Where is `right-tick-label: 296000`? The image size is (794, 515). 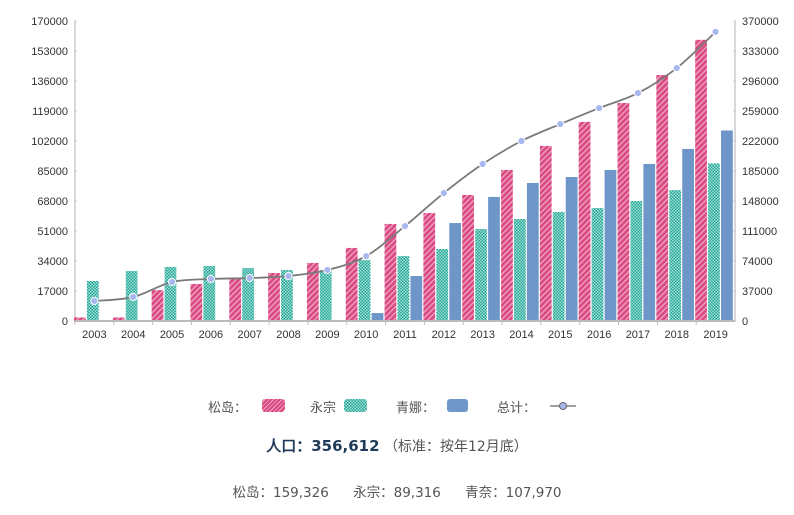
right-tick-label: 296000 is located at coordinates (760, 82).